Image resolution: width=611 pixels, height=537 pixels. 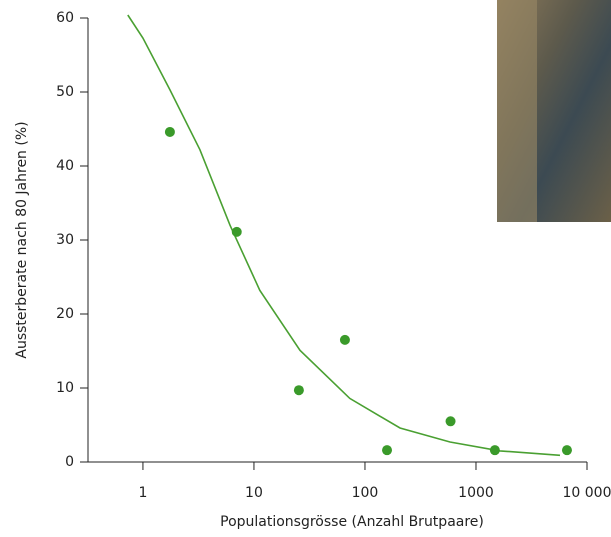 I want to click on x-tick-label: 10, so click(x=254, y=493).